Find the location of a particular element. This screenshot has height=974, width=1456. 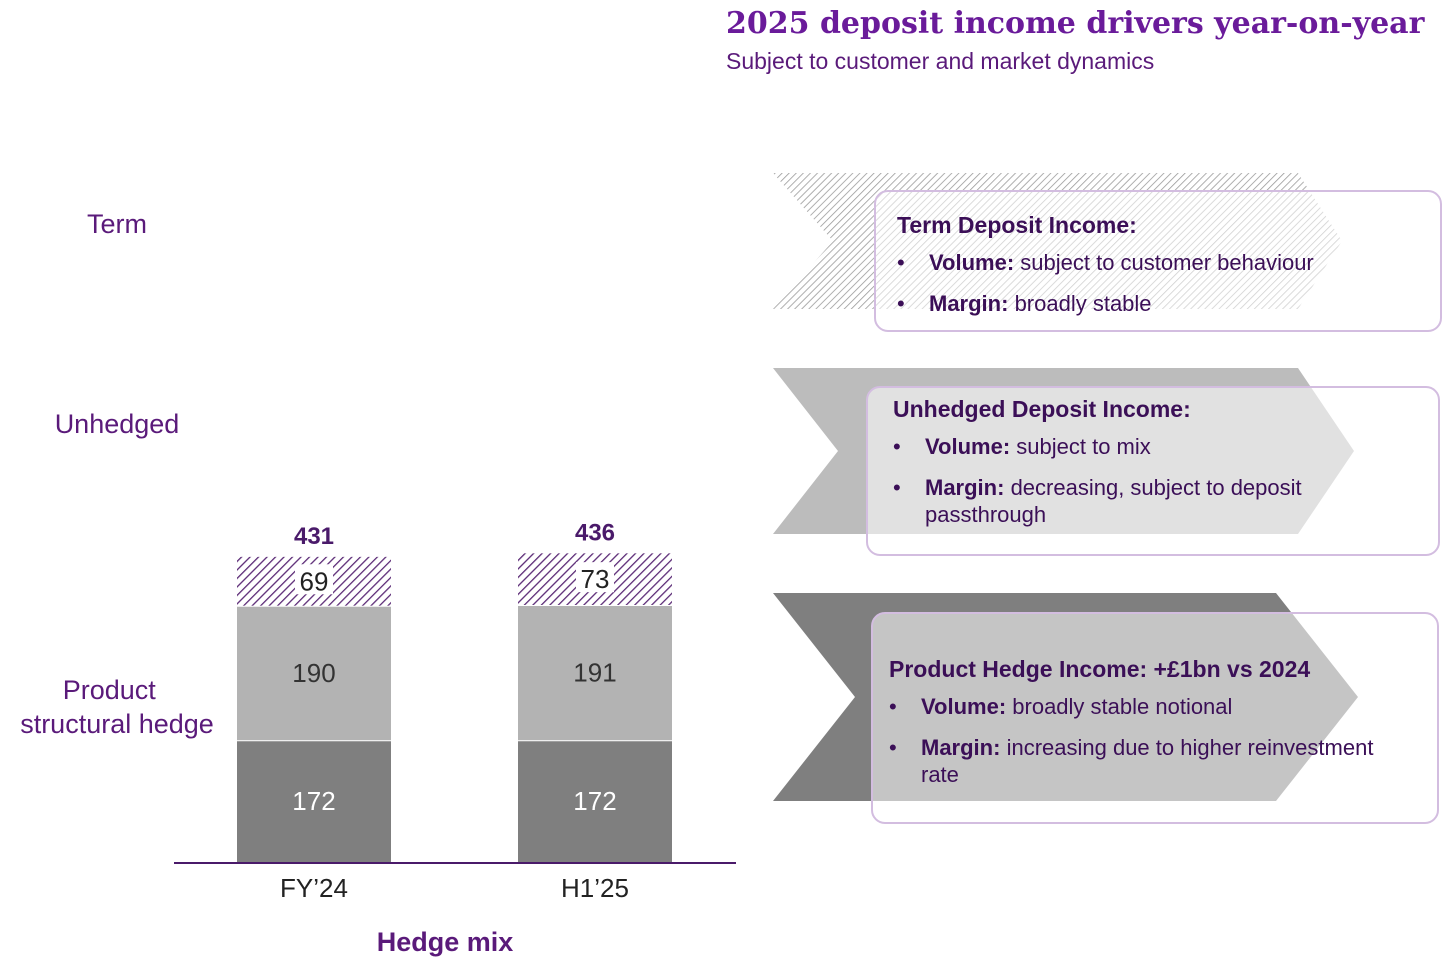

bullet-text: broadly stable is located at coordinates (1080, 303).